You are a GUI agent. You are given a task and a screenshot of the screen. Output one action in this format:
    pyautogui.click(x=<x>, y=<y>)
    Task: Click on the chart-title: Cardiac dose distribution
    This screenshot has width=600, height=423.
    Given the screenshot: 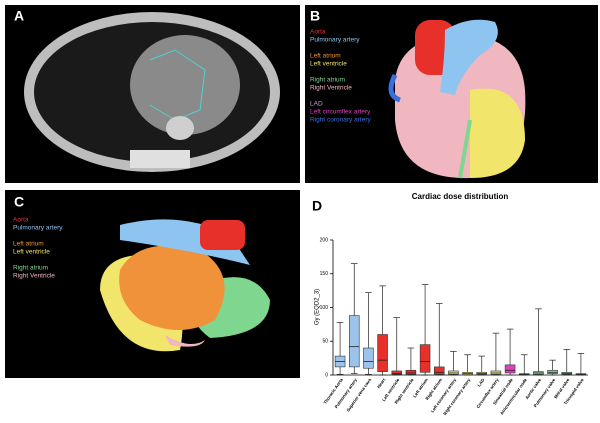 What is the action you would take?
    pyautogui.click(x=460, y=196)
    